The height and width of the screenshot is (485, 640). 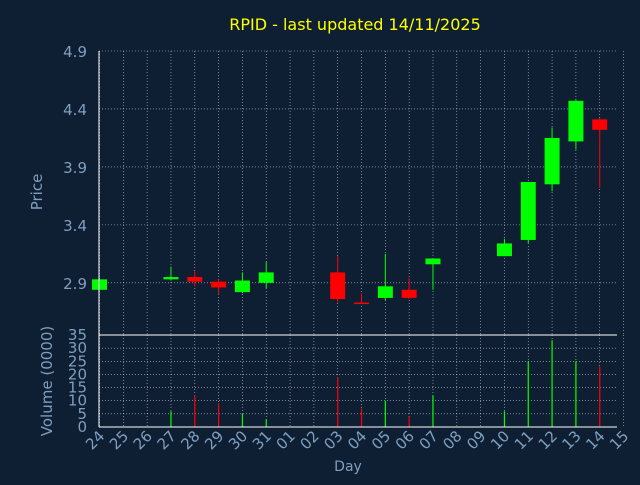 What do you see at coordinates (77, 361) in the screenshot?
I see `volume-y-tick-label: 25` at bounding box center [77, 361].